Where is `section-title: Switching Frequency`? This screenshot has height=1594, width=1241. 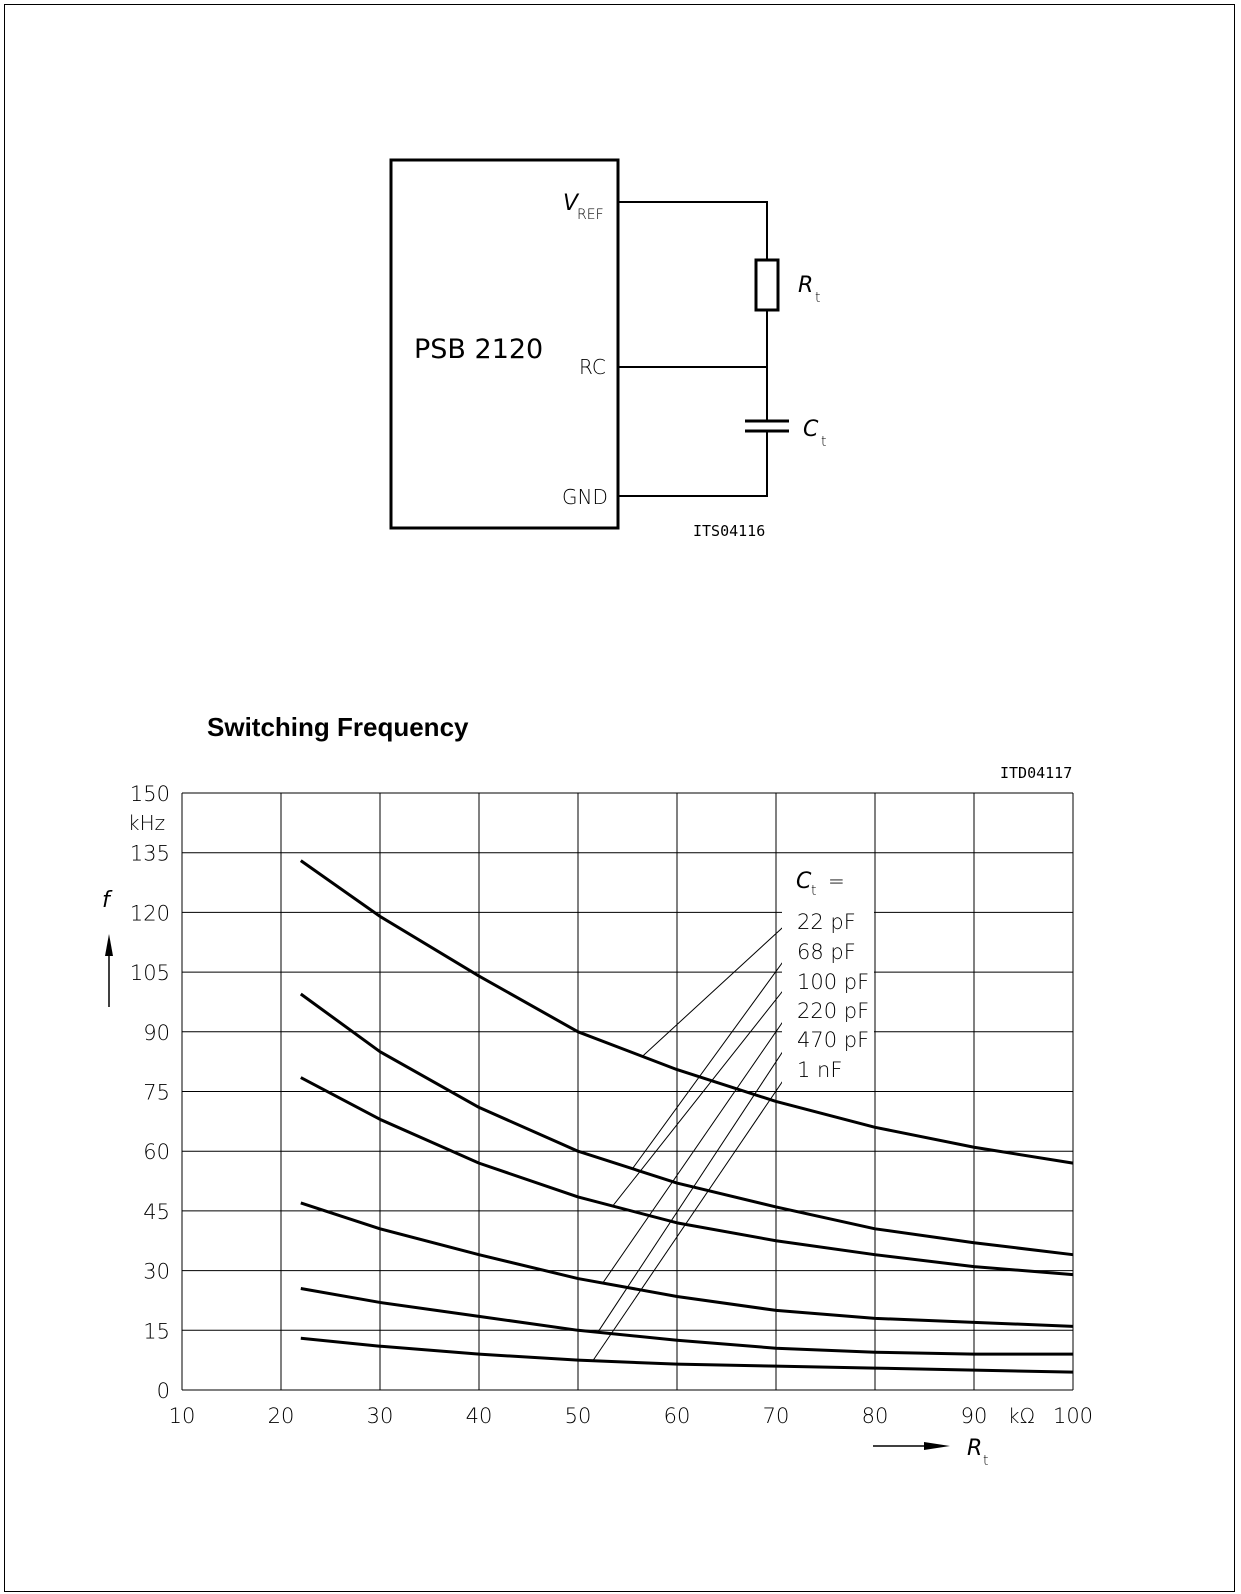
section-title: Switching Frequency is located at coordinates (338, 727).